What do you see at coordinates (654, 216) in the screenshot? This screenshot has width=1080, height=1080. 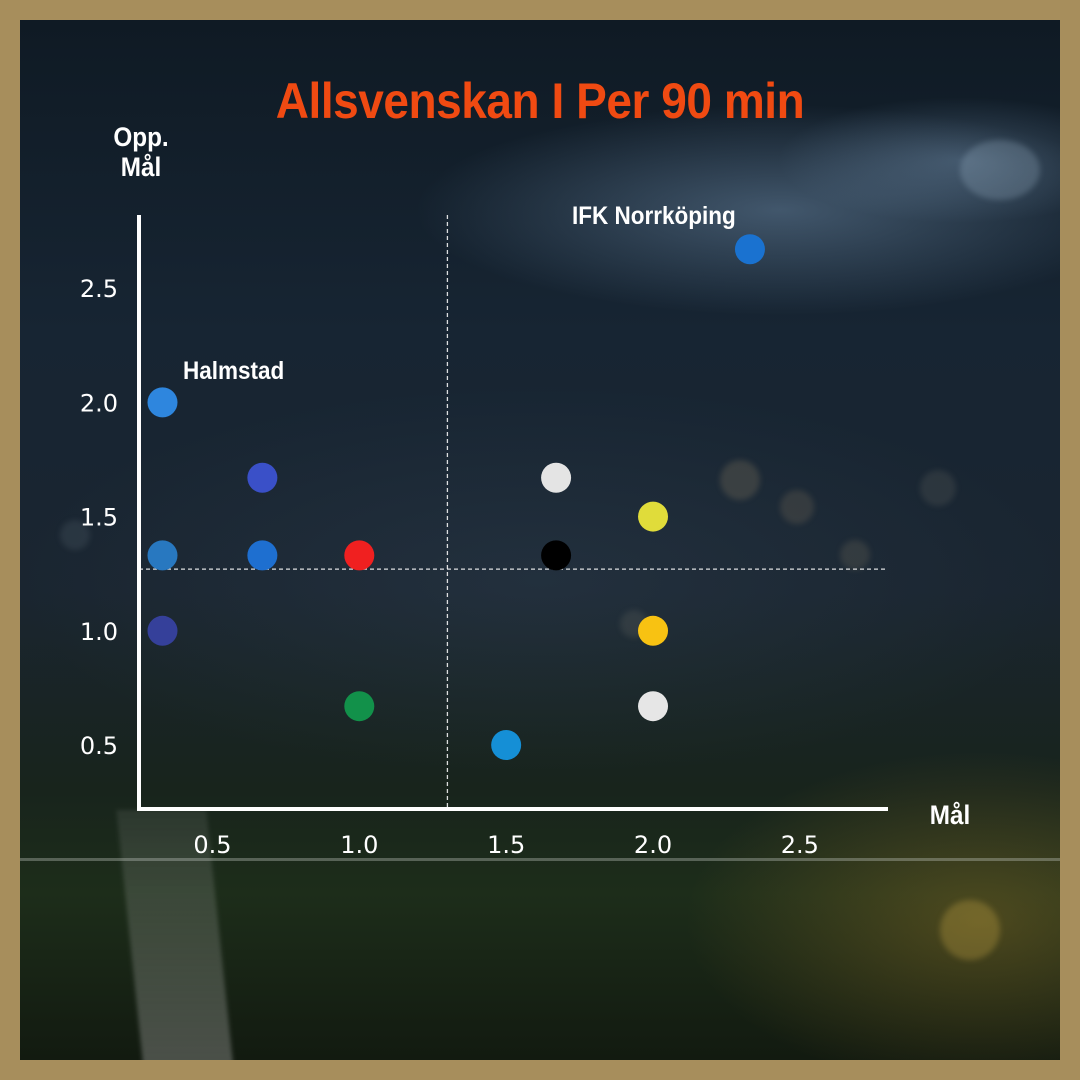 I see `point-label-ifk-norrkoping: IFK Norrköping` at bounding box center [654, 216].